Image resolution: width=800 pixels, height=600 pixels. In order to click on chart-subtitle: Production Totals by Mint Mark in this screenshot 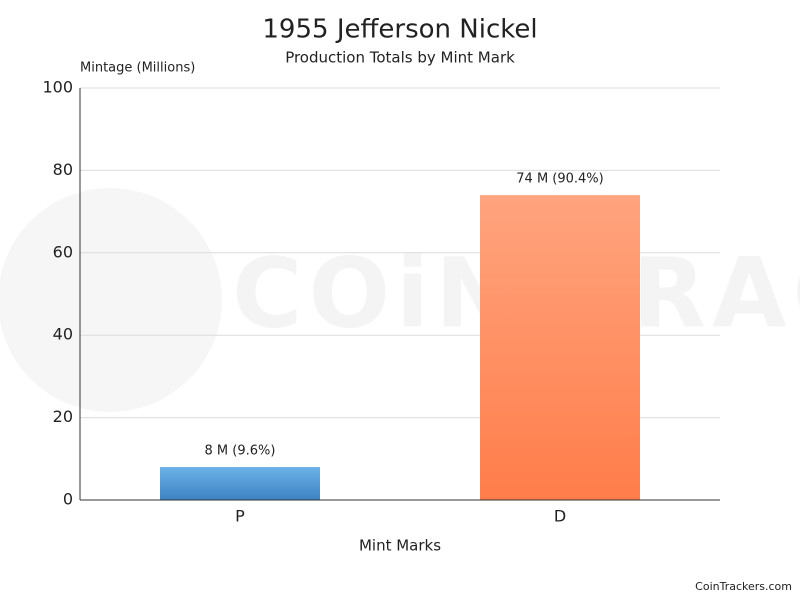, I will do `click(400, 58)`.